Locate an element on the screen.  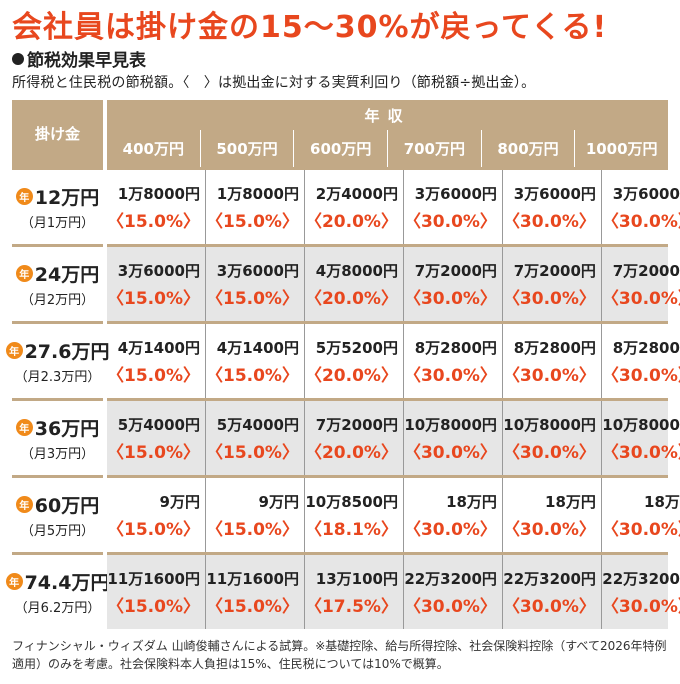
table-cell: 9万円 〈15.0%〉 is located at coordinates (156, 515).